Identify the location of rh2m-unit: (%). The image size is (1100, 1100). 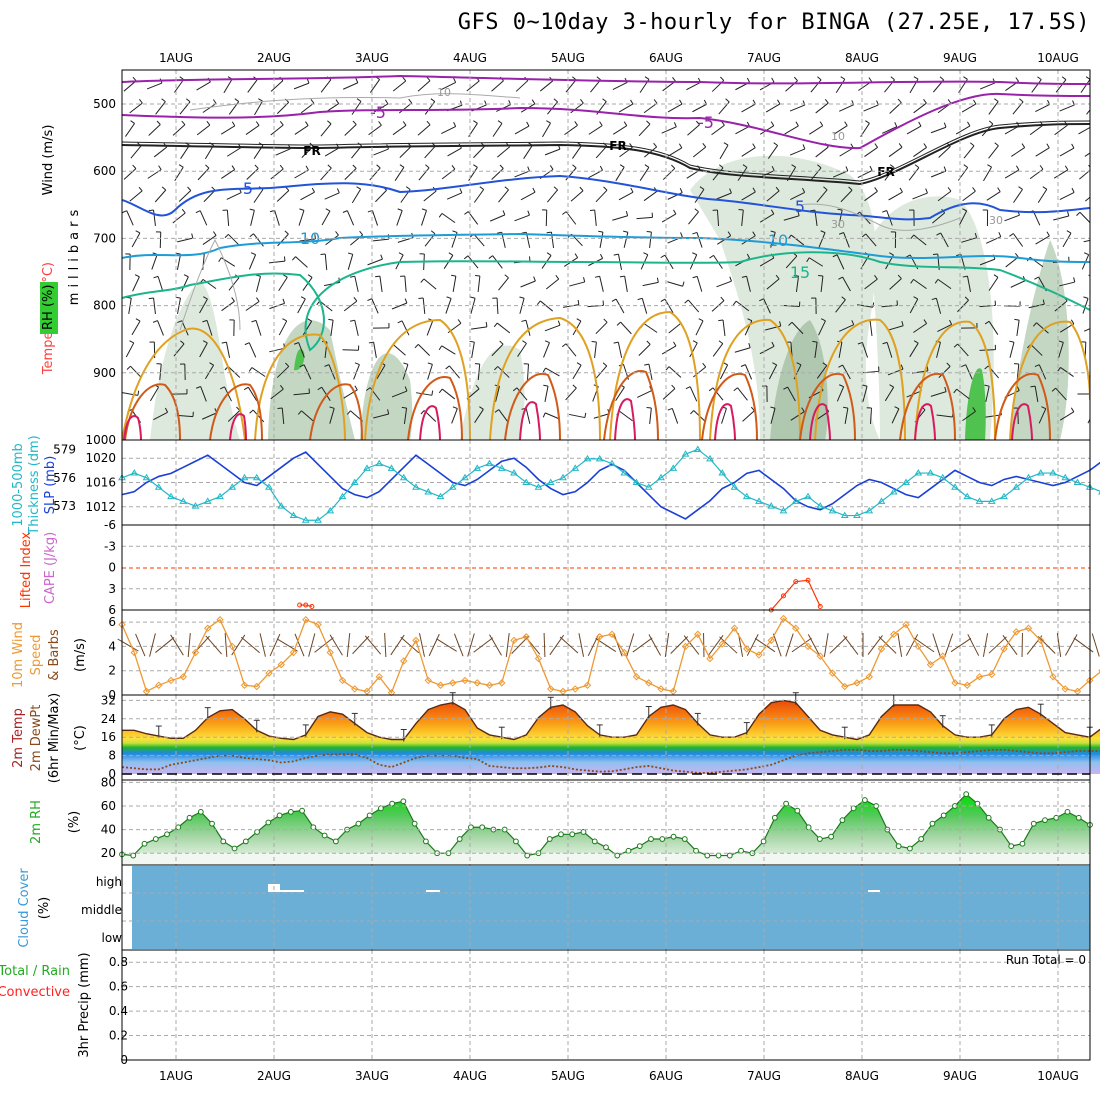
(74, 822).